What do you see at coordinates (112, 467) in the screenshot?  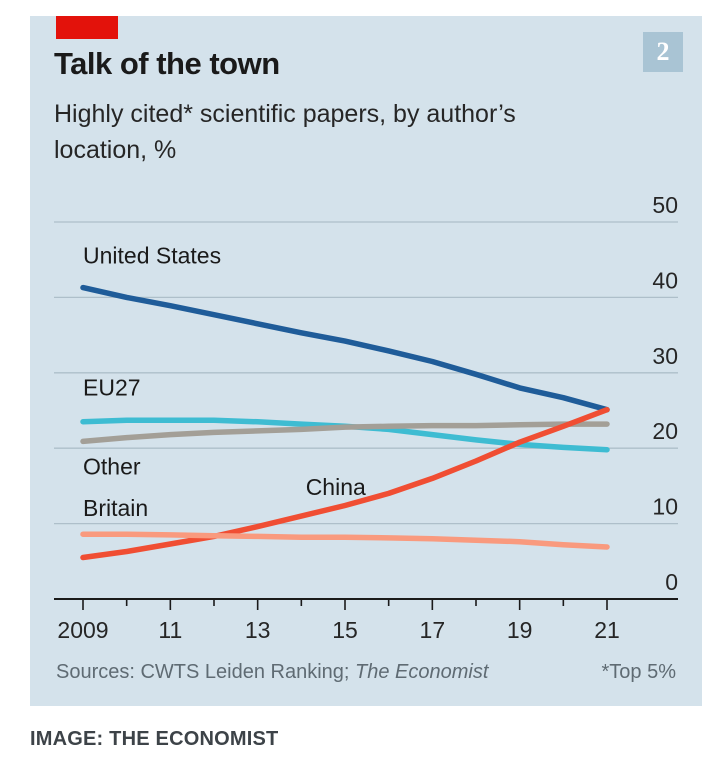 I see `series-label-other: Other` at bounding box center [112, 467].